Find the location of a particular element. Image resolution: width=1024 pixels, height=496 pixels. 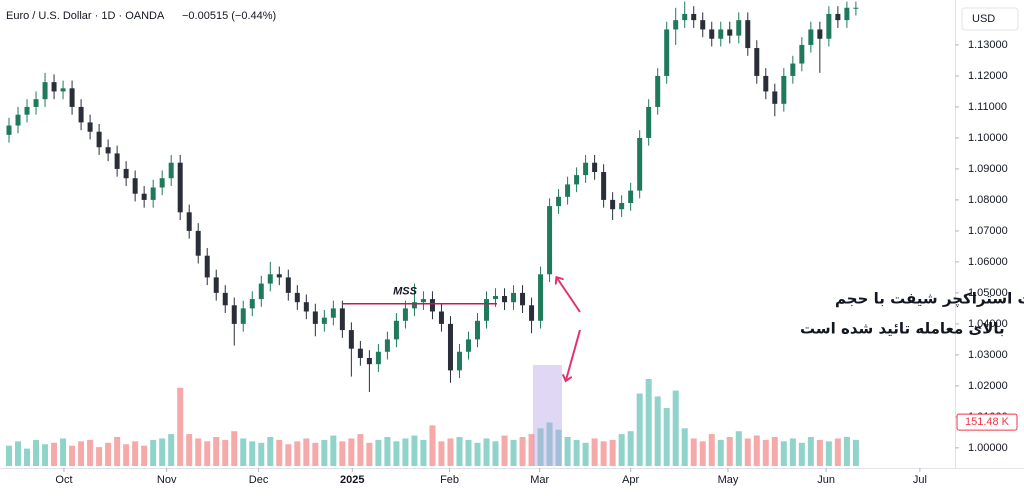

chart-title: Euro / U.S. Dollar · 1D · OANDA is located at coordinates (85, 16).